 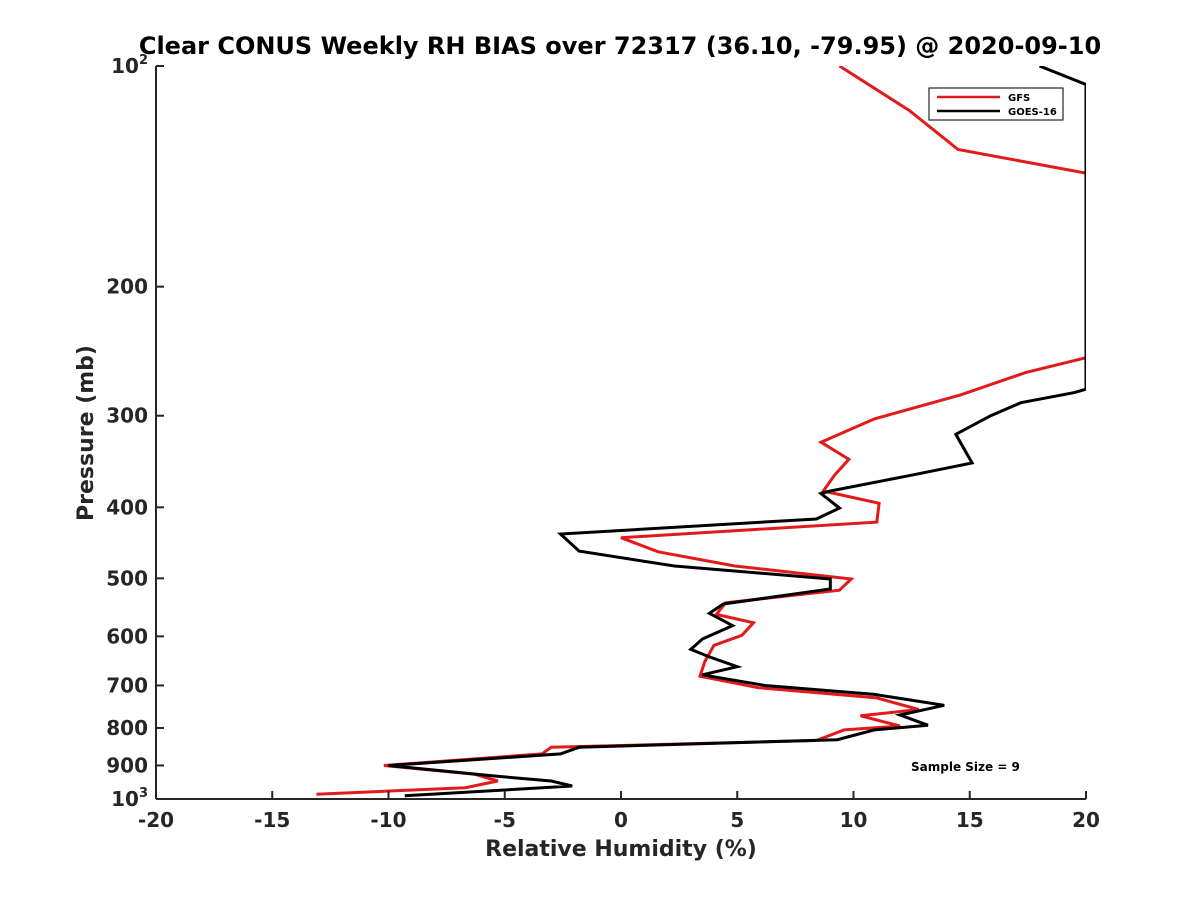 I want to click on sample-size-annotation: Sample Size = 9, so click(x=965, y=767).